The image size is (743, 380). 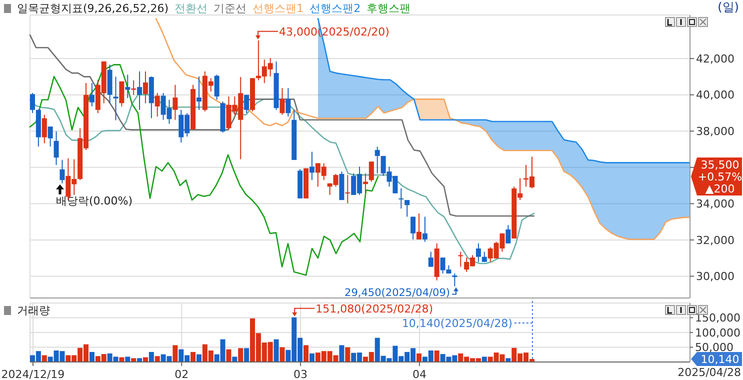 I want to click on text: 거래량, so click(x=33, y=310).